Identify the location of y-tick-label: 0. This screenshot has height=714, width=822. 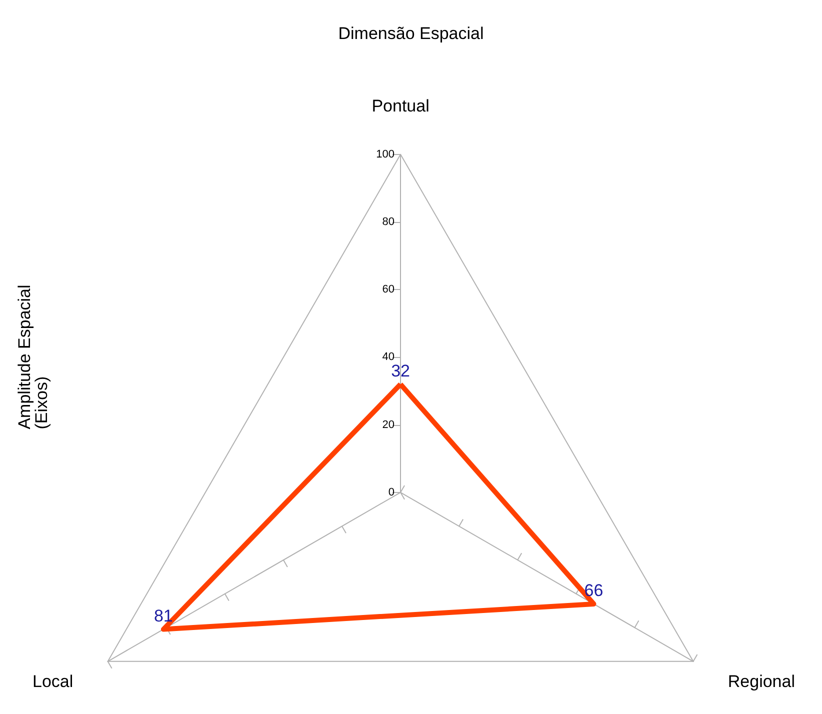
(391, 492).